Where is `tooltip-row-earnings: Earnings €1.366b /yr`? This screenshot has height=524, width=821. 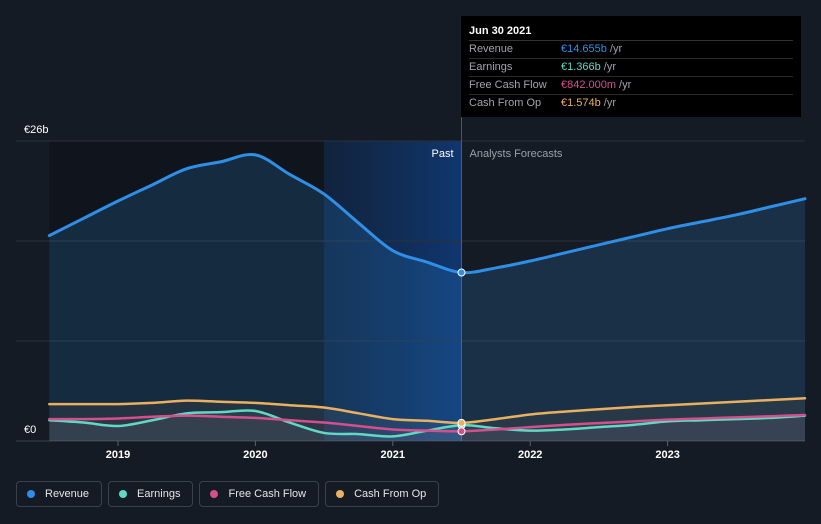 tooltip-row-earnings: Earnings €1.366b /yr is located at coordinates (631, 68).